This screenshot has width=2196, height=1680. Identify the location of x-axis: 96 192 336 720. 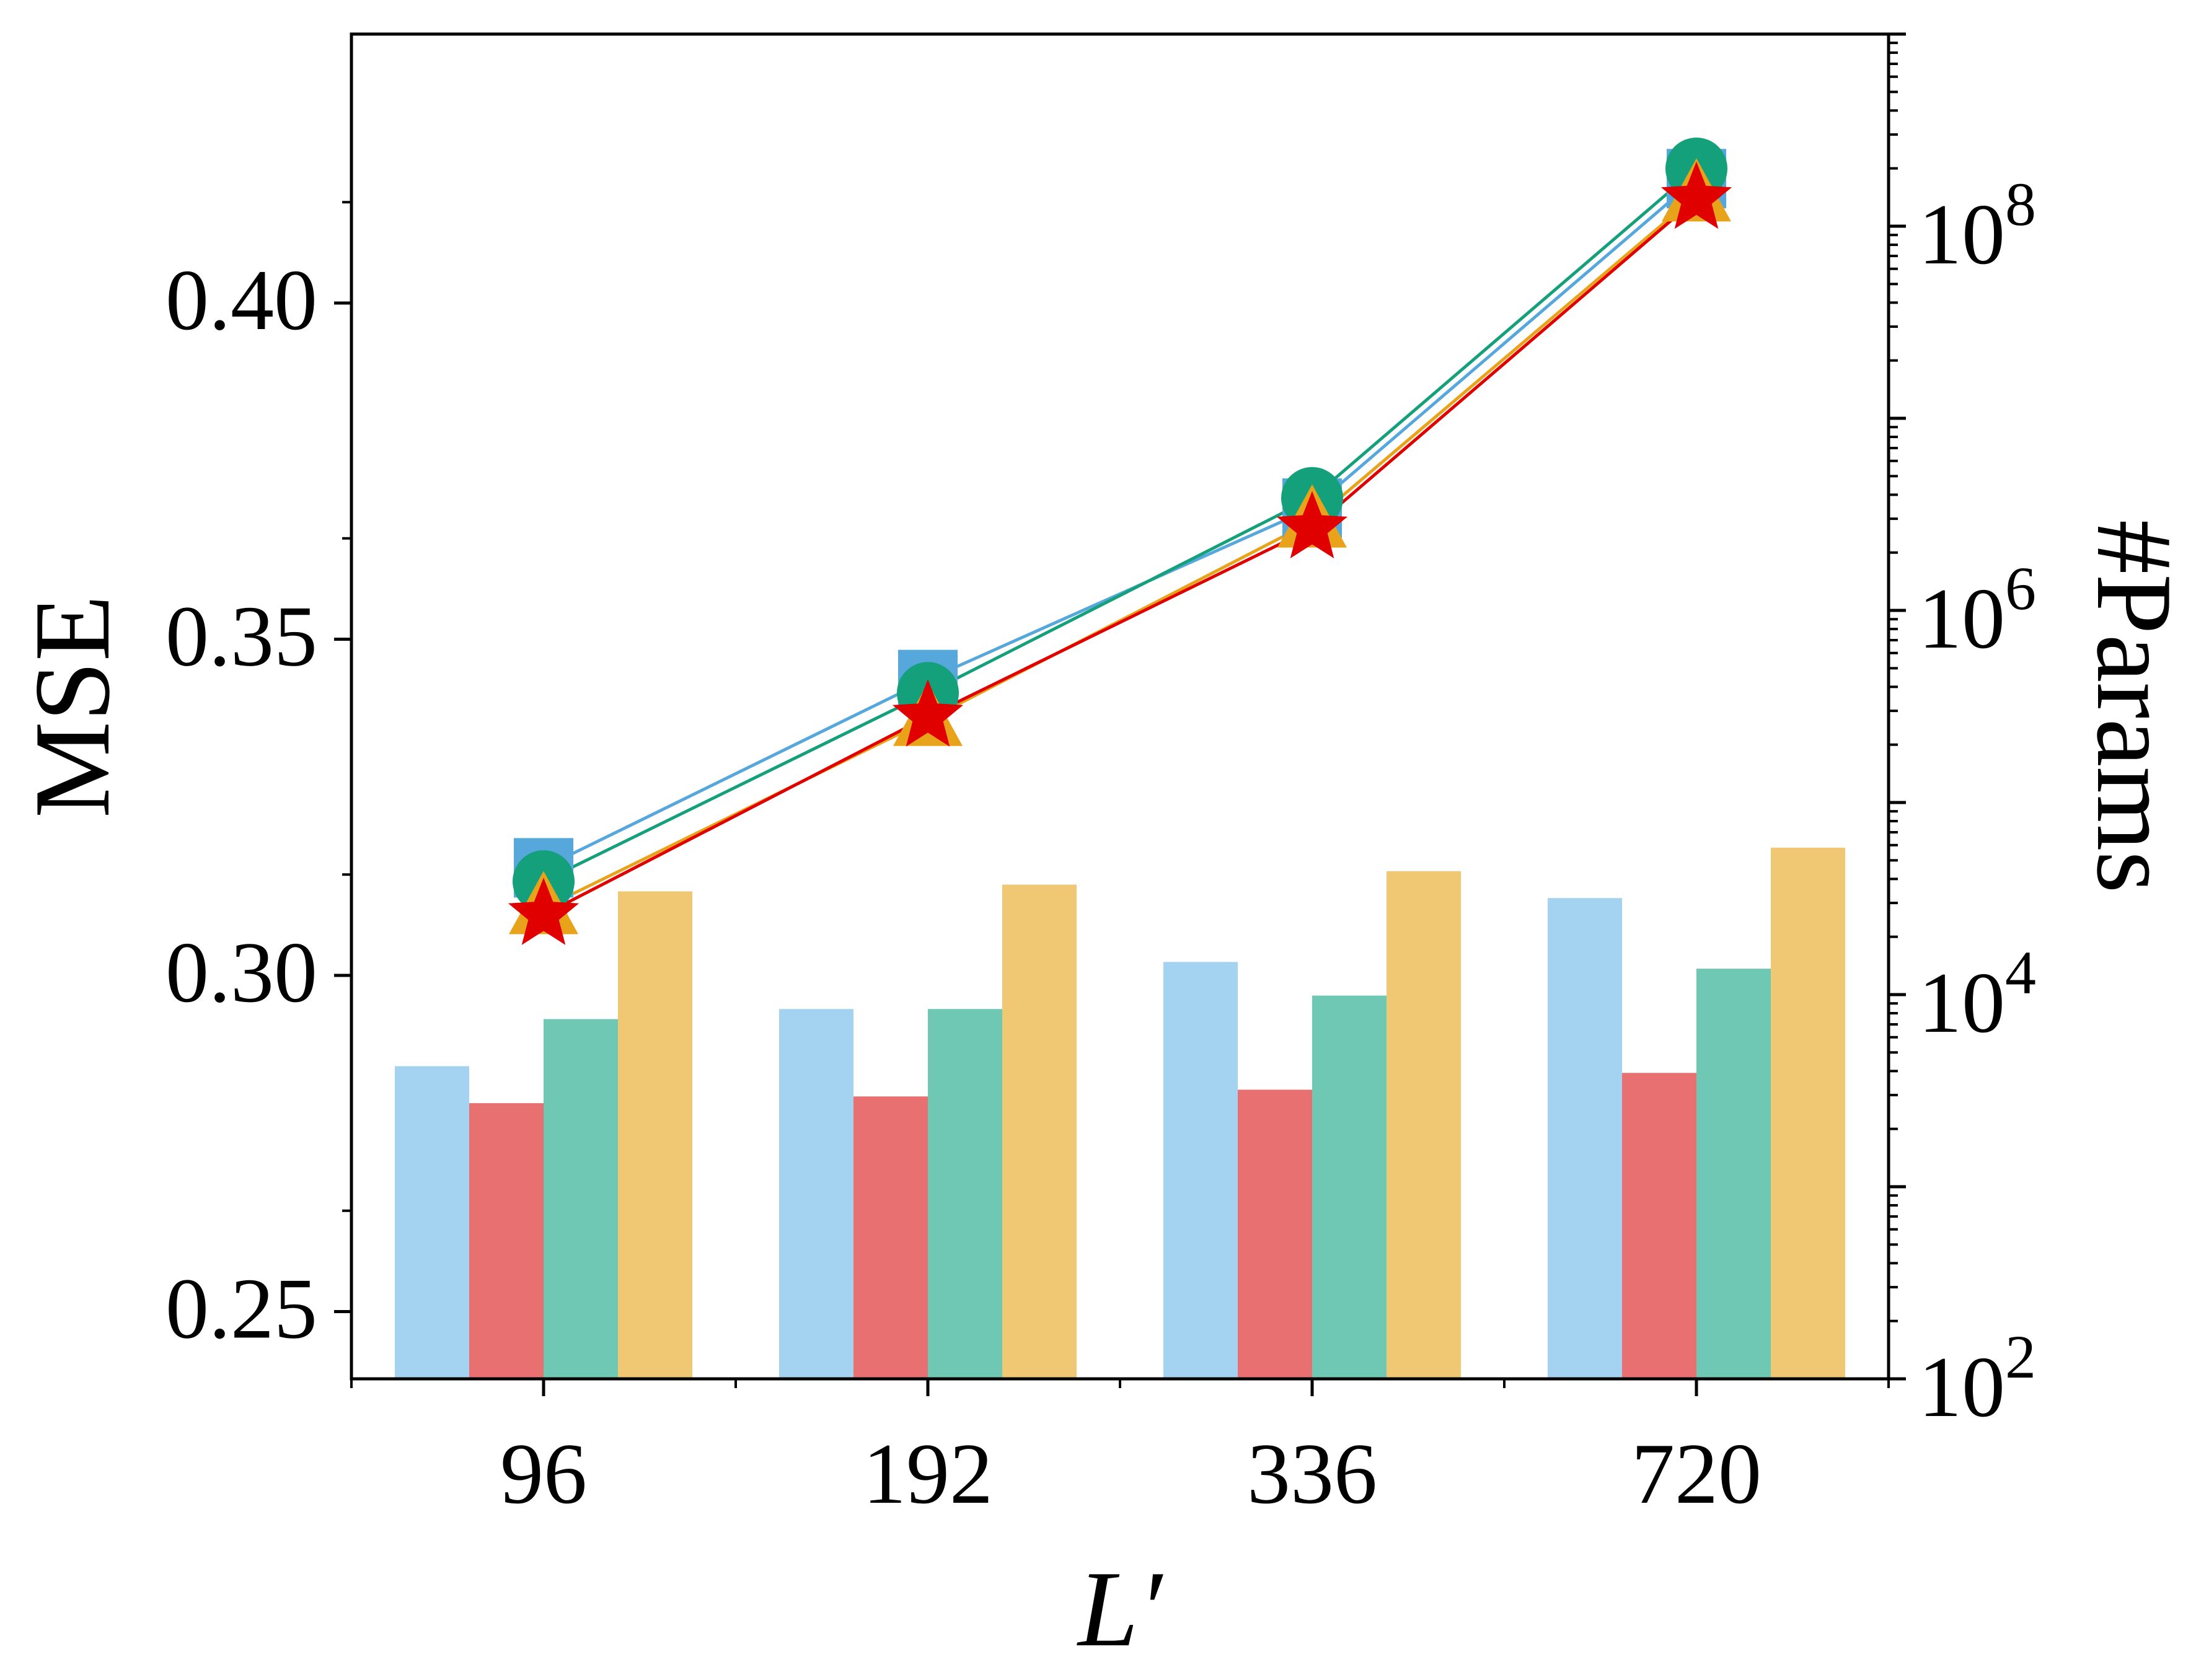
(1120, 1450).